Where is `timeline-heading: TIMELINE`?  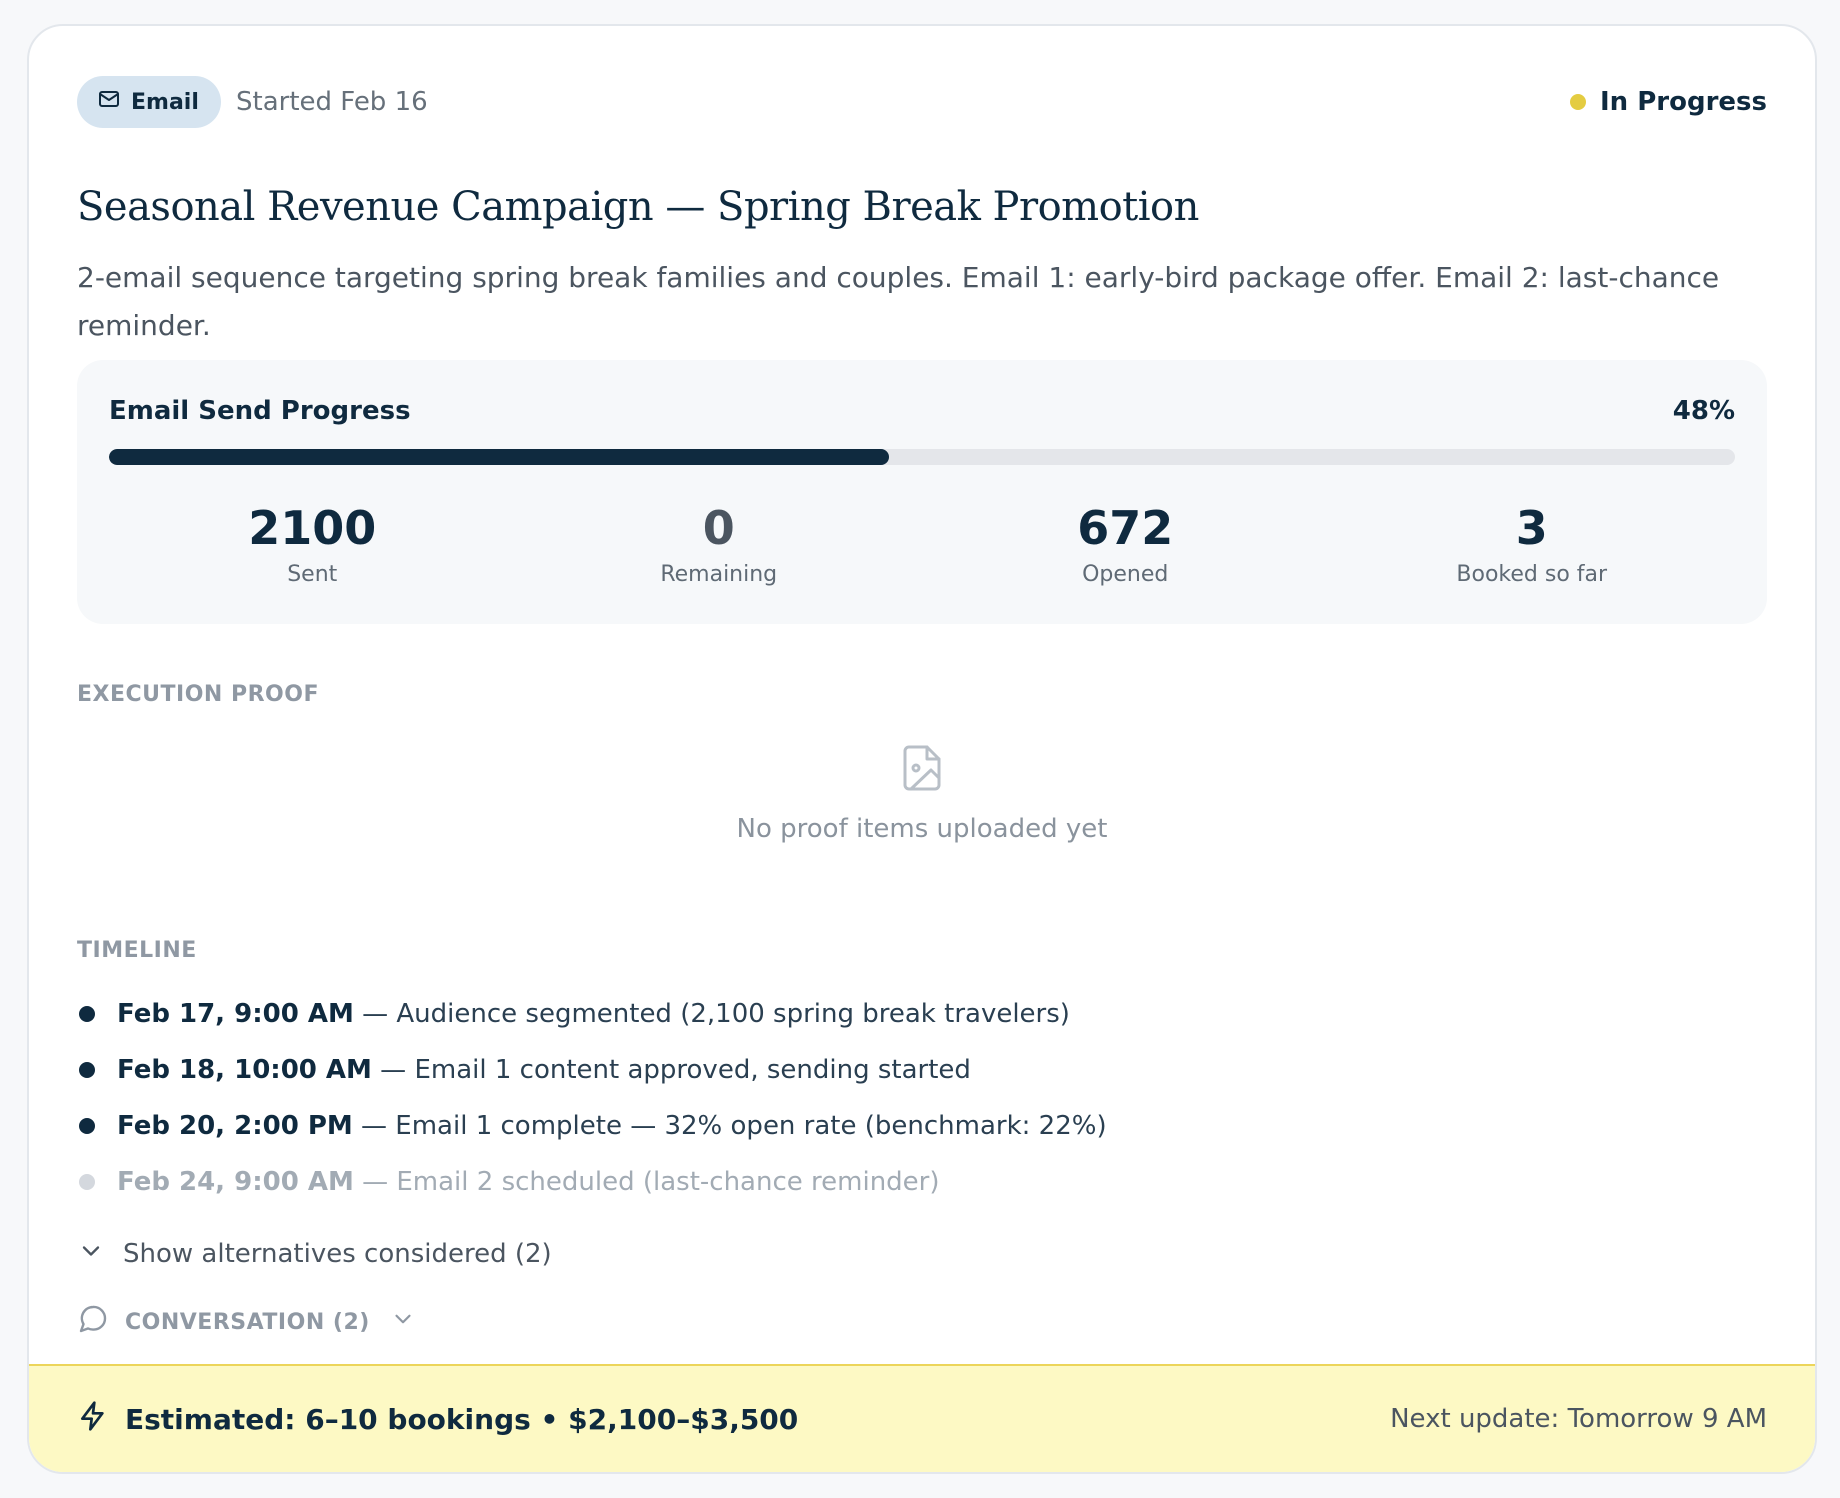 timeline-heading: TIMELINE is located at coordinates (137, 950).